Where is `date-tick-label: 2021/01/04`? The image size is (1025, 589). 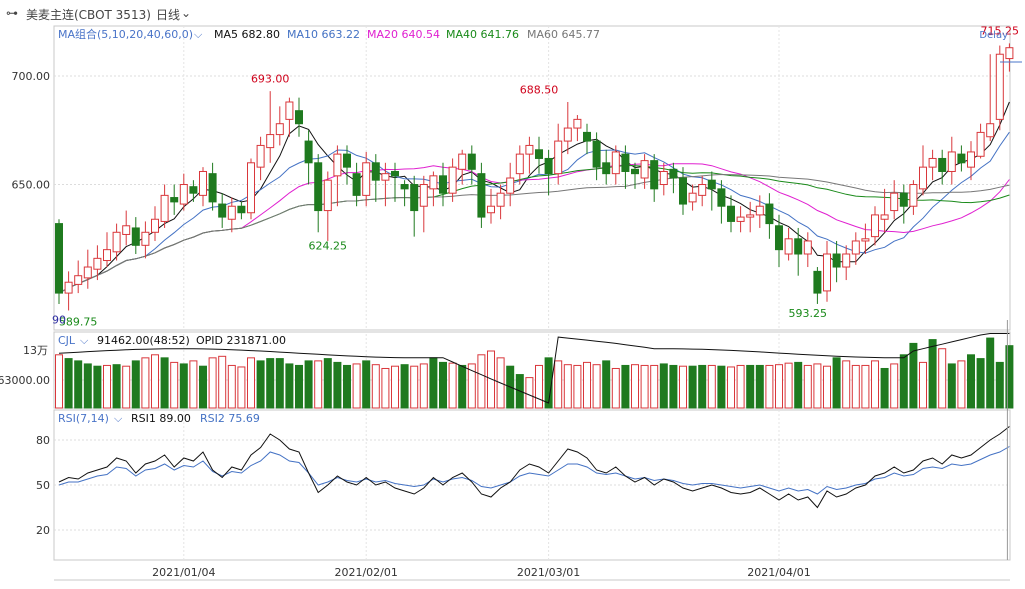 date-tick-label: 2021/01/04 is located at coordinates (183, 572).